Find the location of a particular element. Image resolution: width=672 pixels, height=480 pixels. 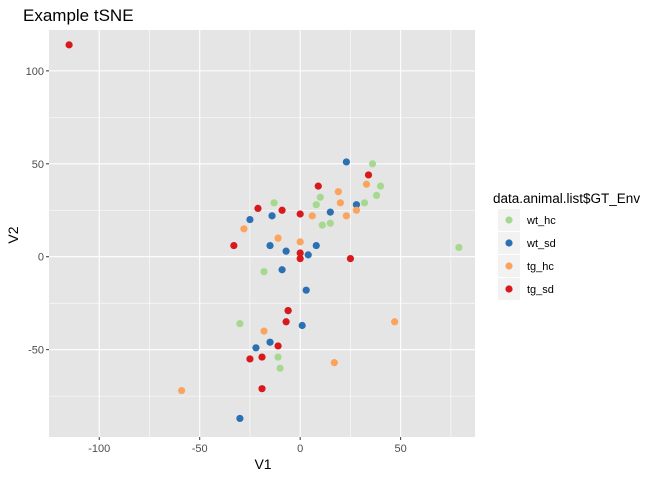

legend-label-wt_hc: wt_hc is located at coordinates (541, 221).